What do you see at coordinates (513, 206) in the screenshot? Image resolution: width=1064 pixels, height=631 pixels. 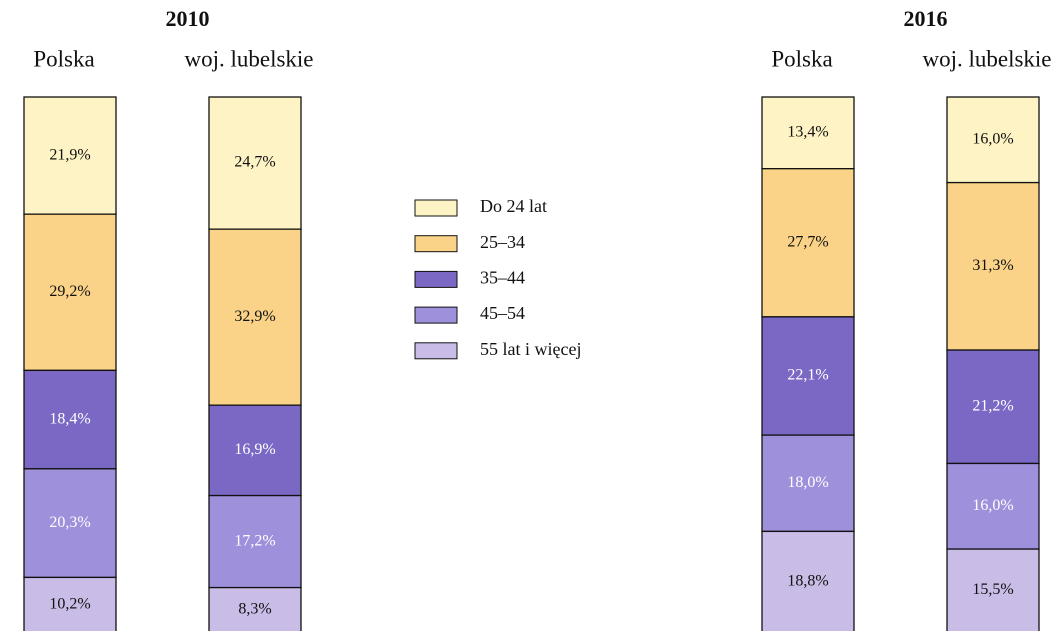 I see `legend-label: Do 24 lat` at bounding box center [513, 206].